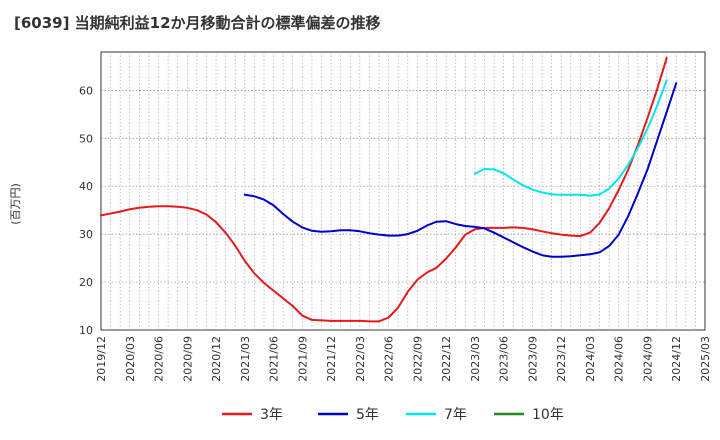 The image size is (720, 440). I want to click on x-tick-label: 2022/09, so click(417, 359).